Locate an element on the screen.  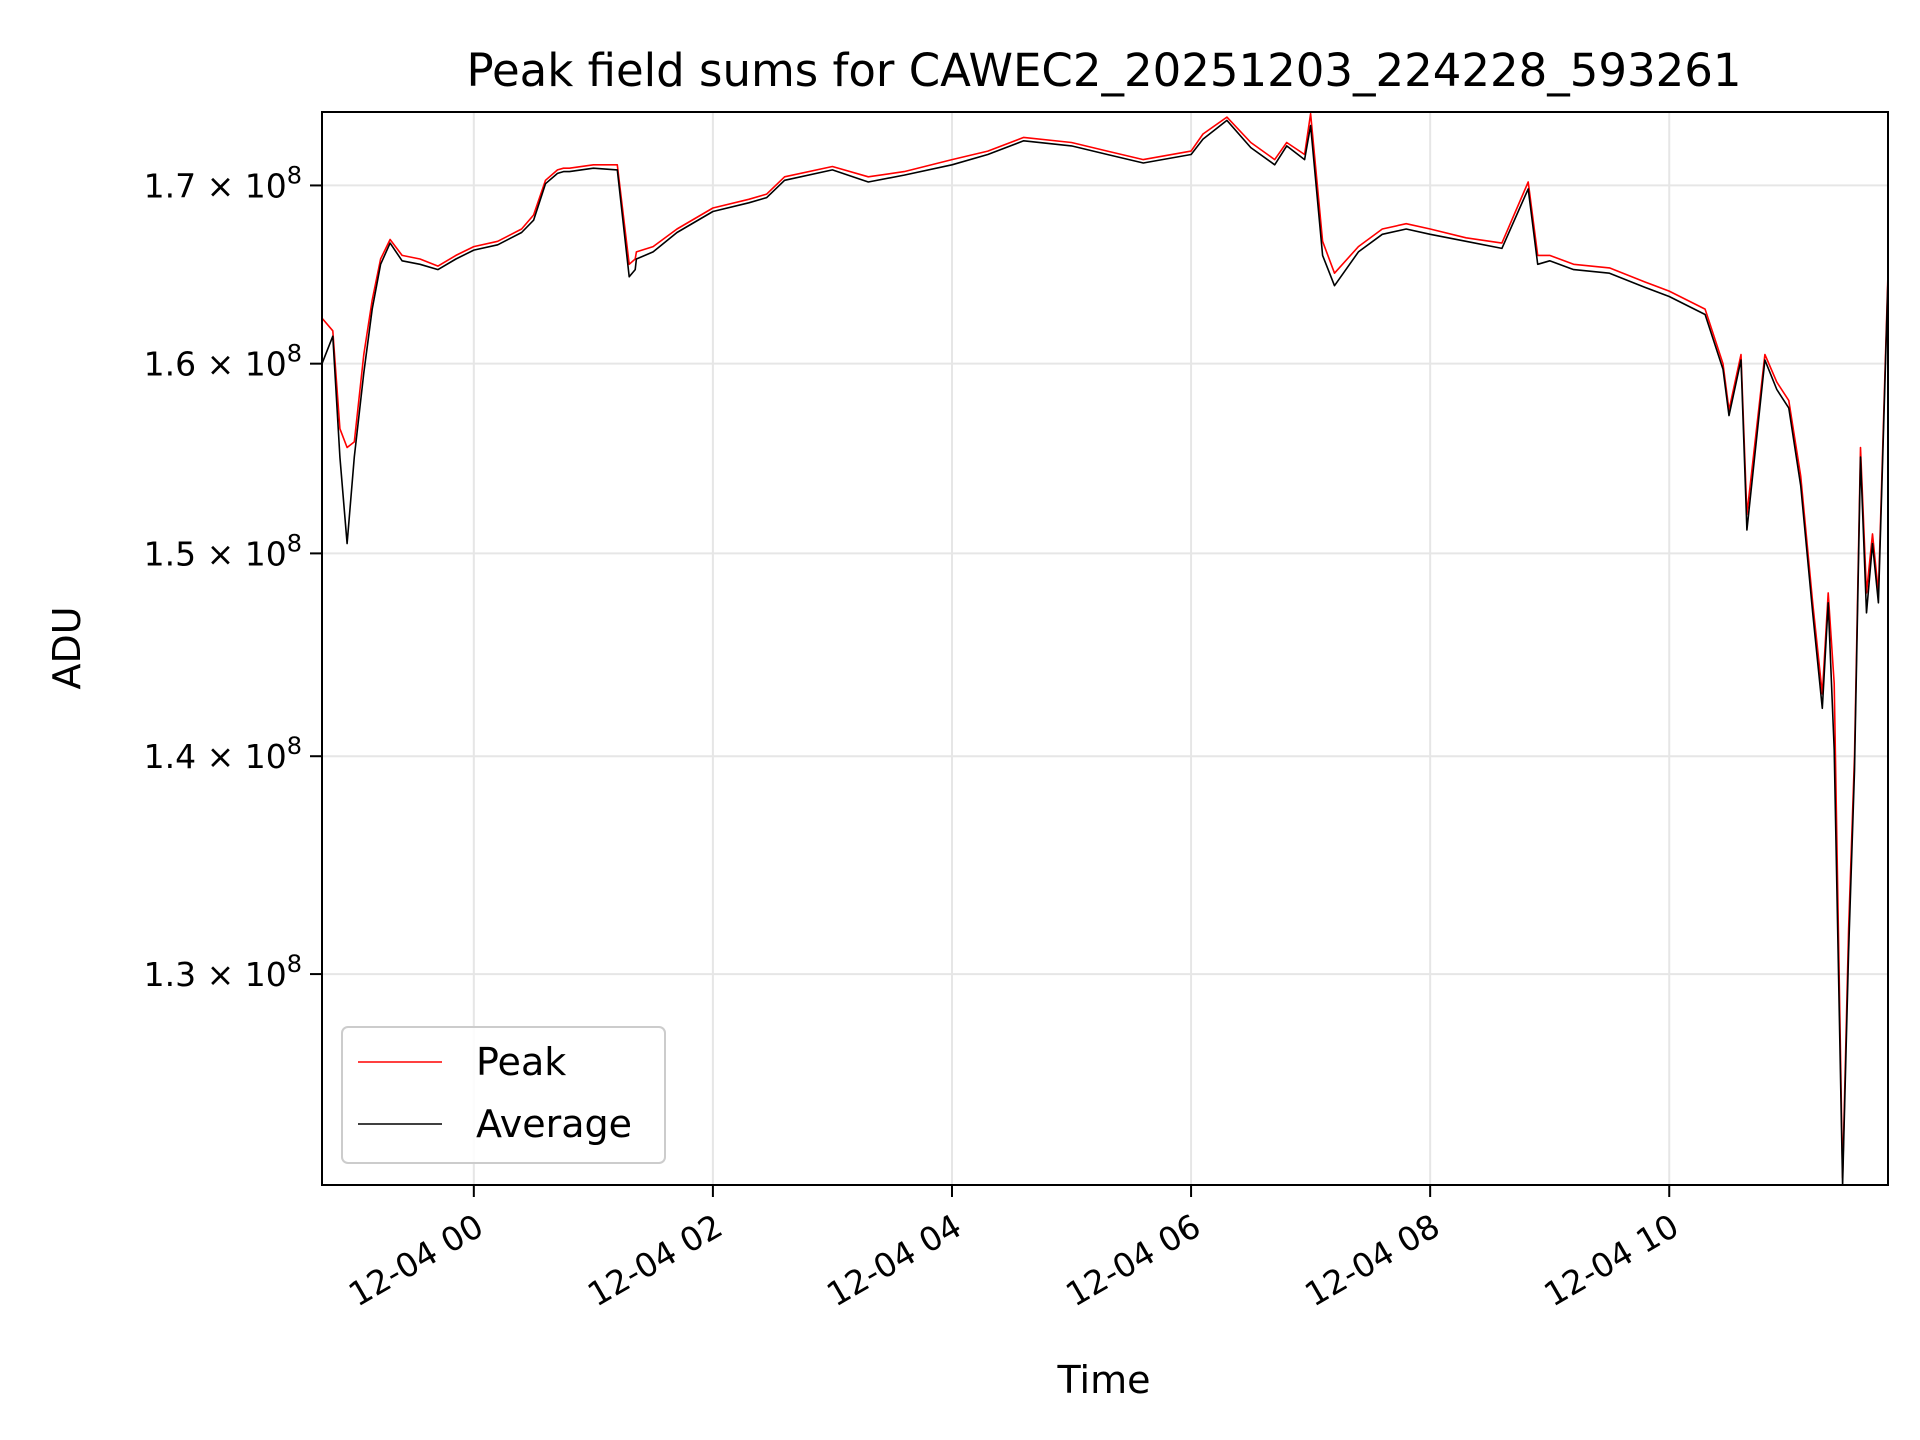
x-tick-label: 12-04 04 is located at coordinates (894, 1260).